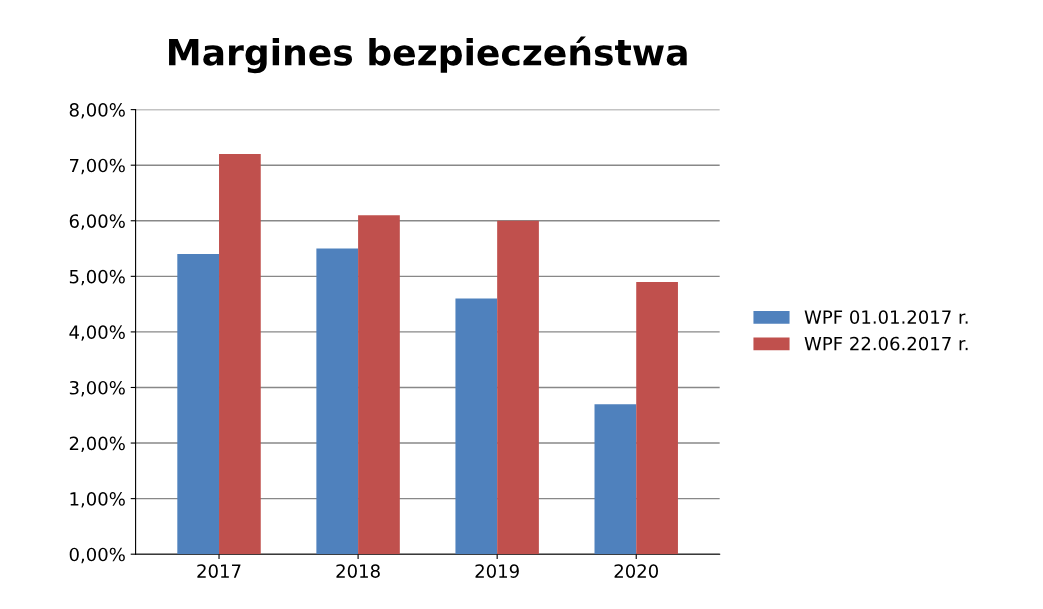 Image resolution: width=1043 pixels, height=609 pixels. I want to click on y-tick-label: 6,00%, so click(97, 222).